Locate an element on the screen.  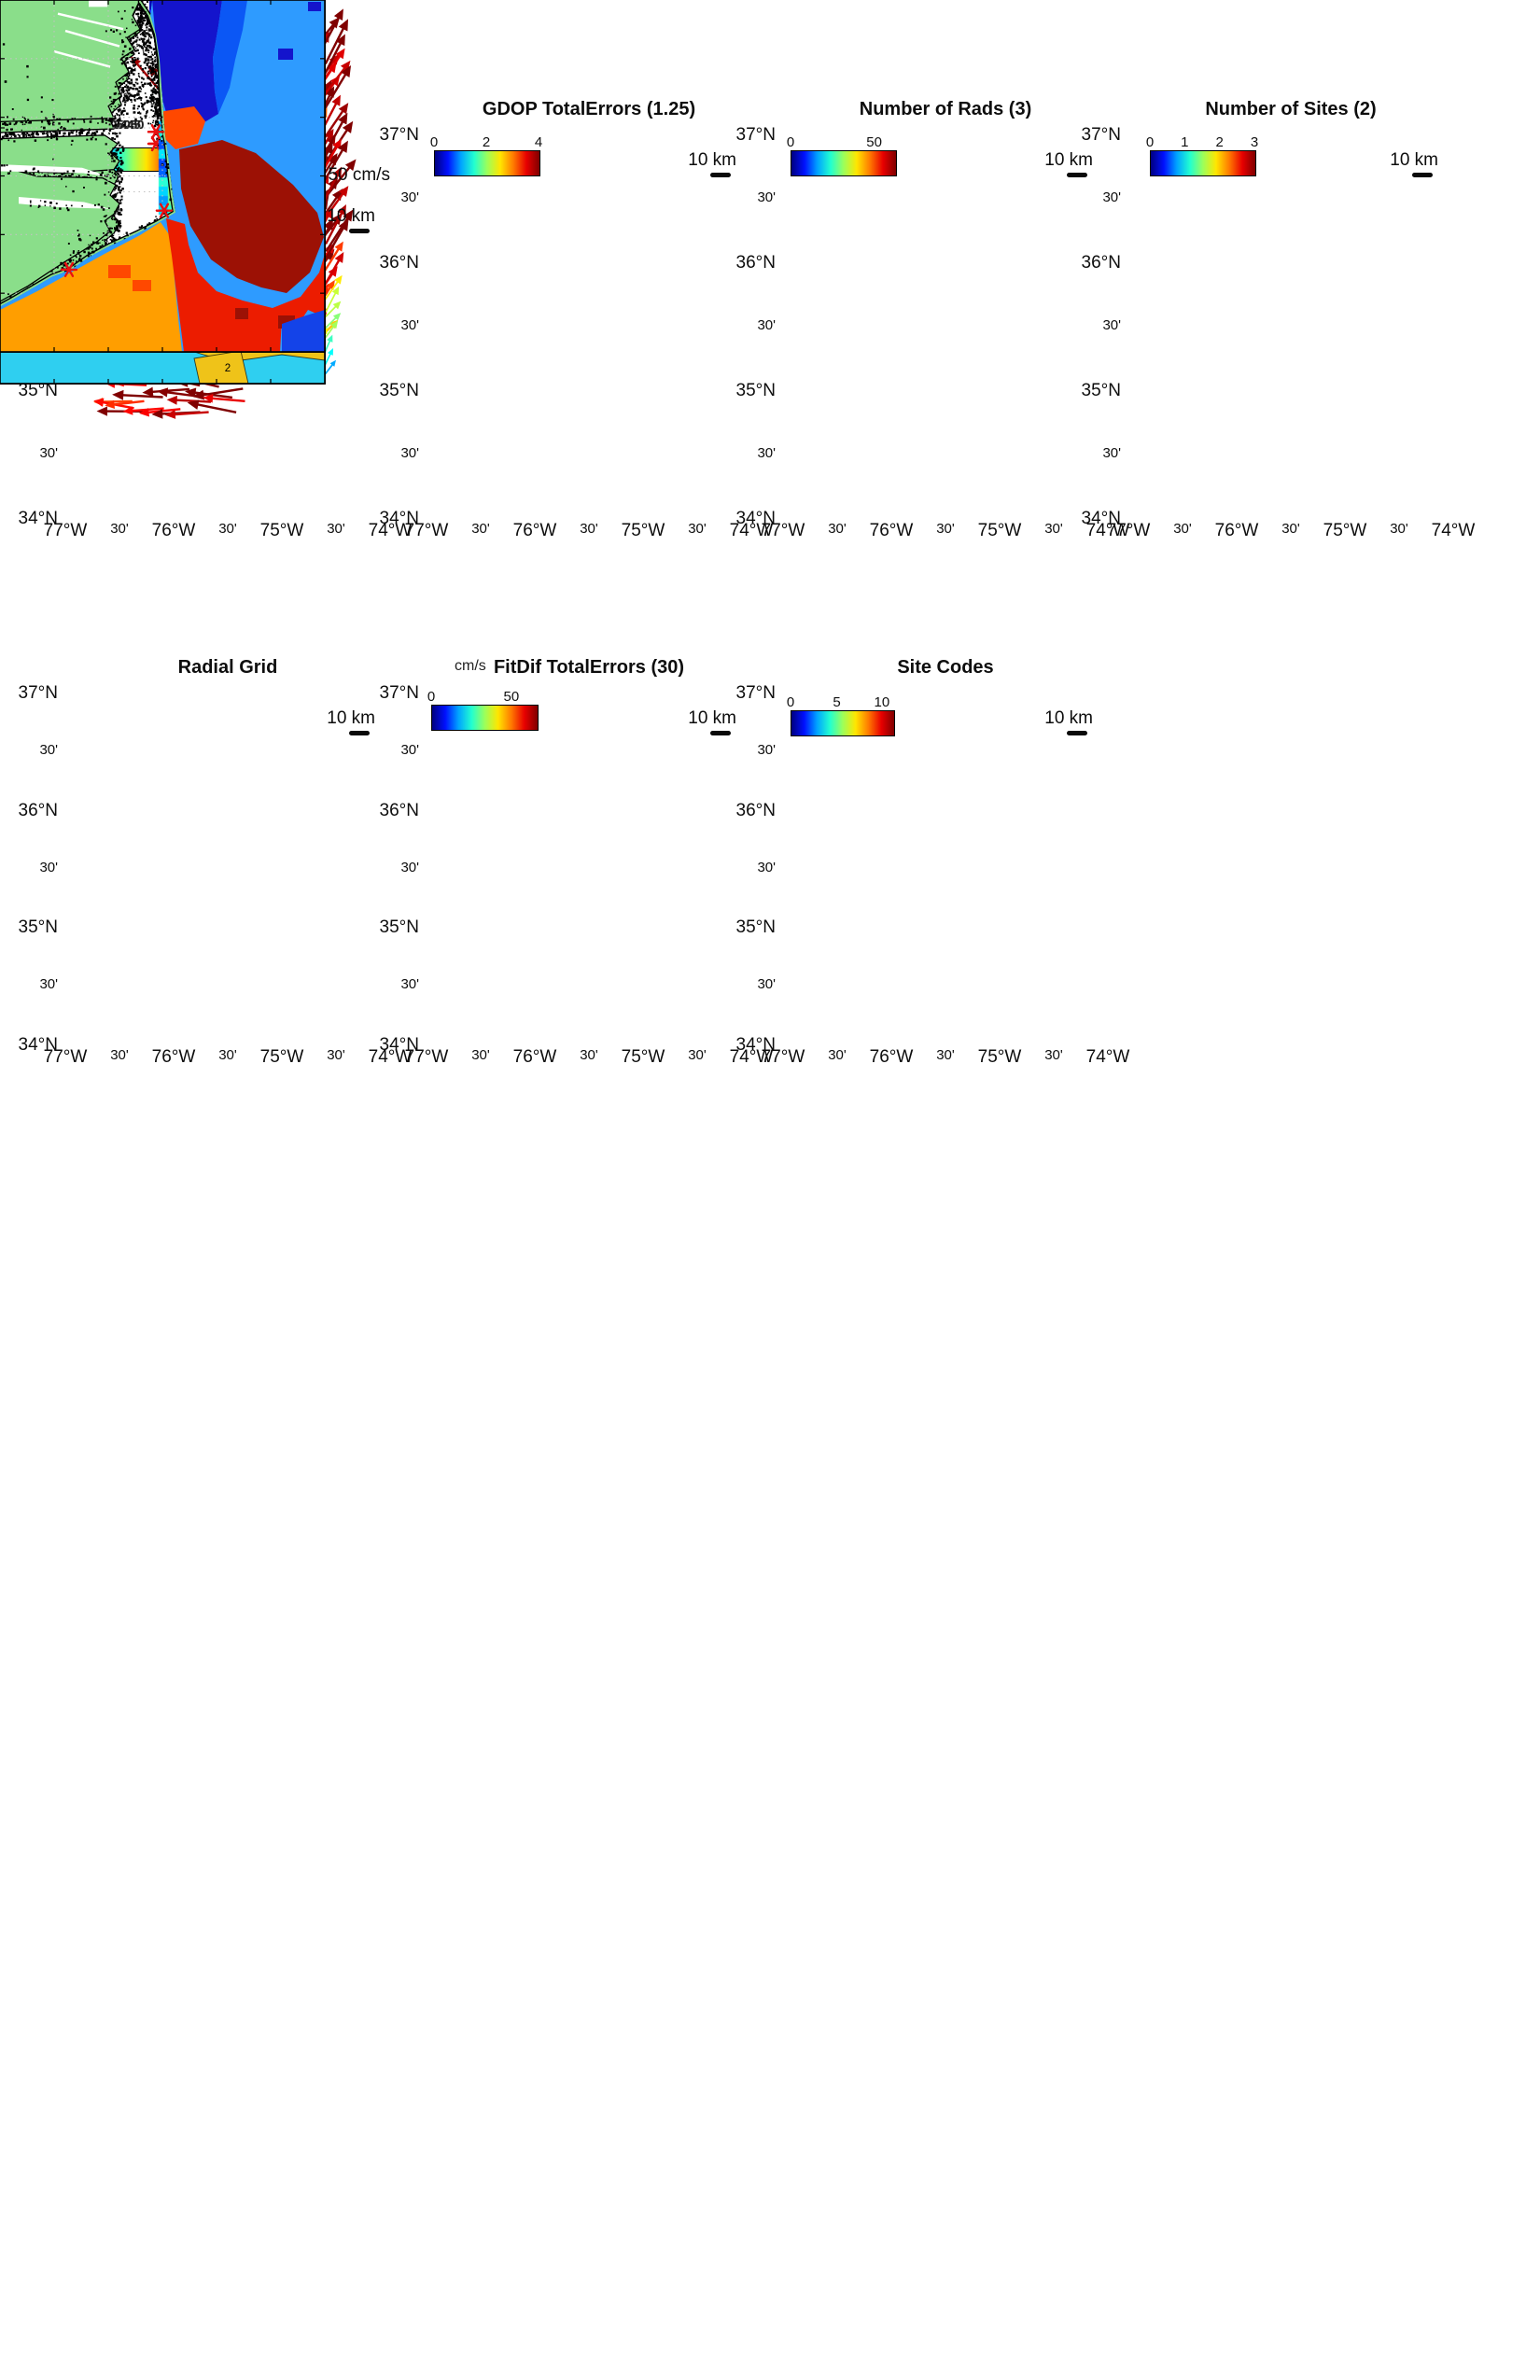
panel-title: Site Codes is located at coordinates (945, 668).